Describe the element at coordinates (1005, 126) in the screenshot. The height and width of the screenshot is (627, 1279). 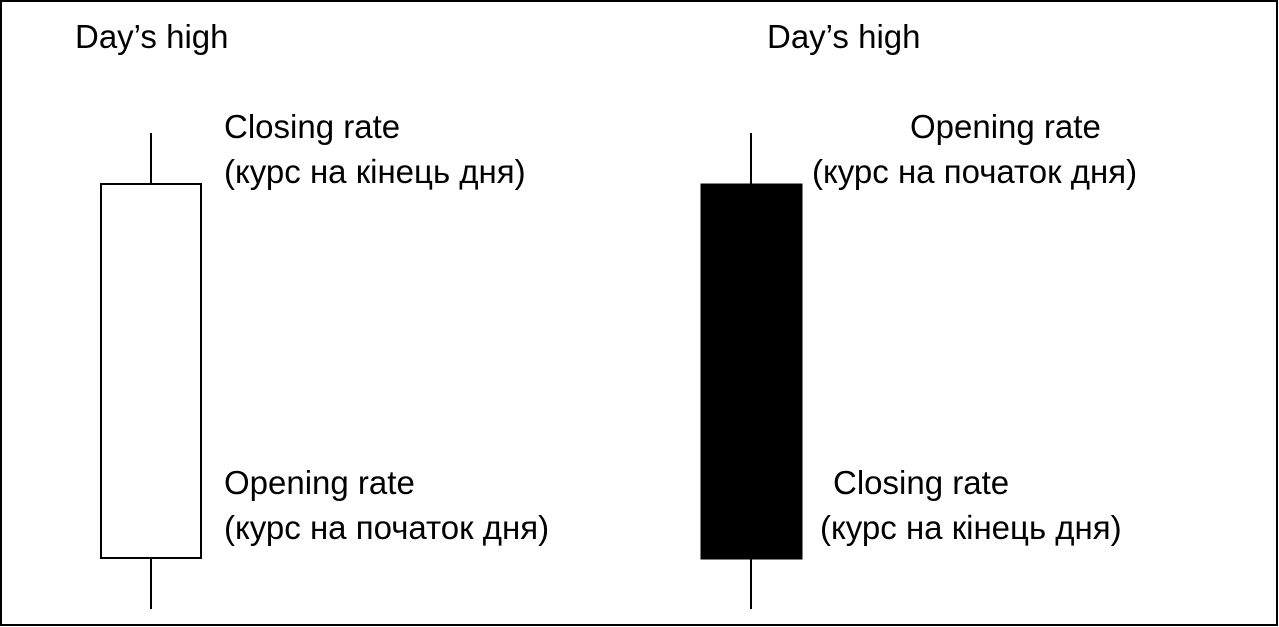
I see `upper-title: Opening rate` at that location.